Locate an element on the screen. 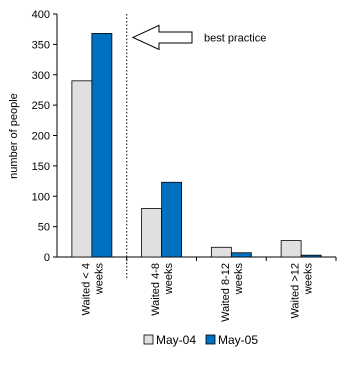  category-label-line: Waited 4-8 is located at coordinates (156, 289).